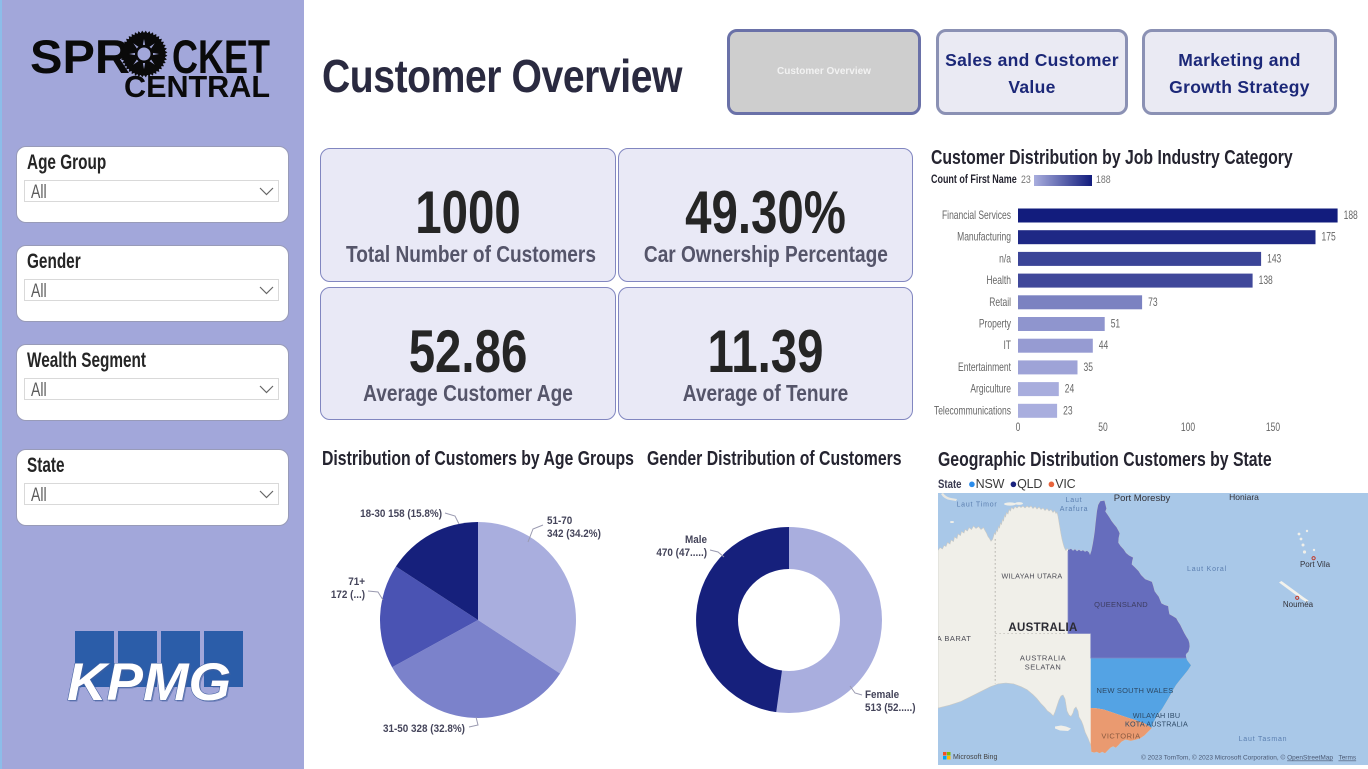 Image resolution: width=1368 pixels, height=769 pixels. What do you see at coordinates (890, 709) in the screenshot?
I see `svg-text: 513 (52.....)` at bounding box center [890, 709].